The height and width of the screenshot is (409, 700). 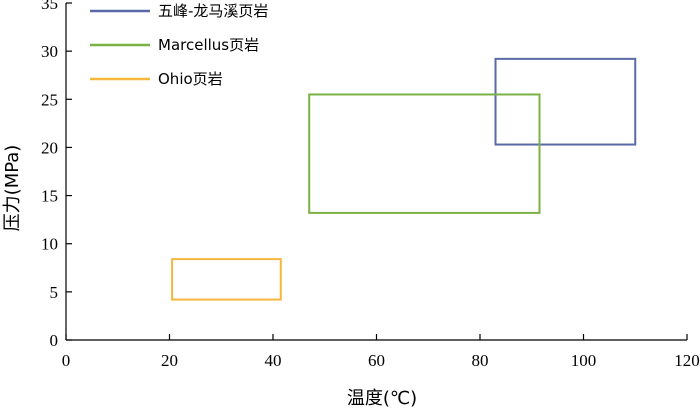 What do you see at coordinates (208, 45) in the screenshot?
I see `legend-label: Marcellus页岩` at bounding box center [208, 45].